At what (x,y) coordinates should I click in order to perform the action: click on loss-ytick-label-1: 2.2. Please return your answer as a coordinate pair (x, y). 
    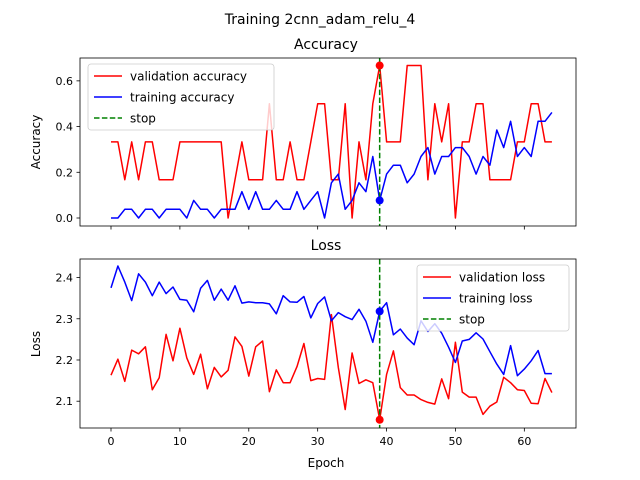
    Looking at the image, I should click on (65, 360).